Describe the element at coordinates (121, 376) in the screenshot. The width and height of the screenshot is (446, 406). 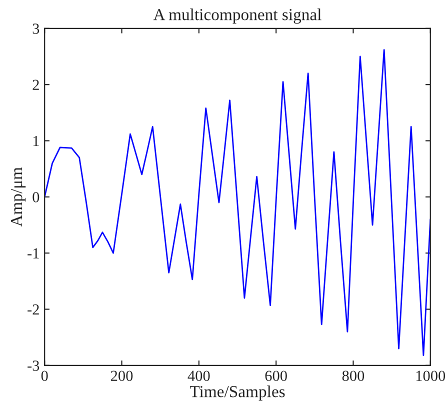
I see `x-tick-label: 200` at that location.